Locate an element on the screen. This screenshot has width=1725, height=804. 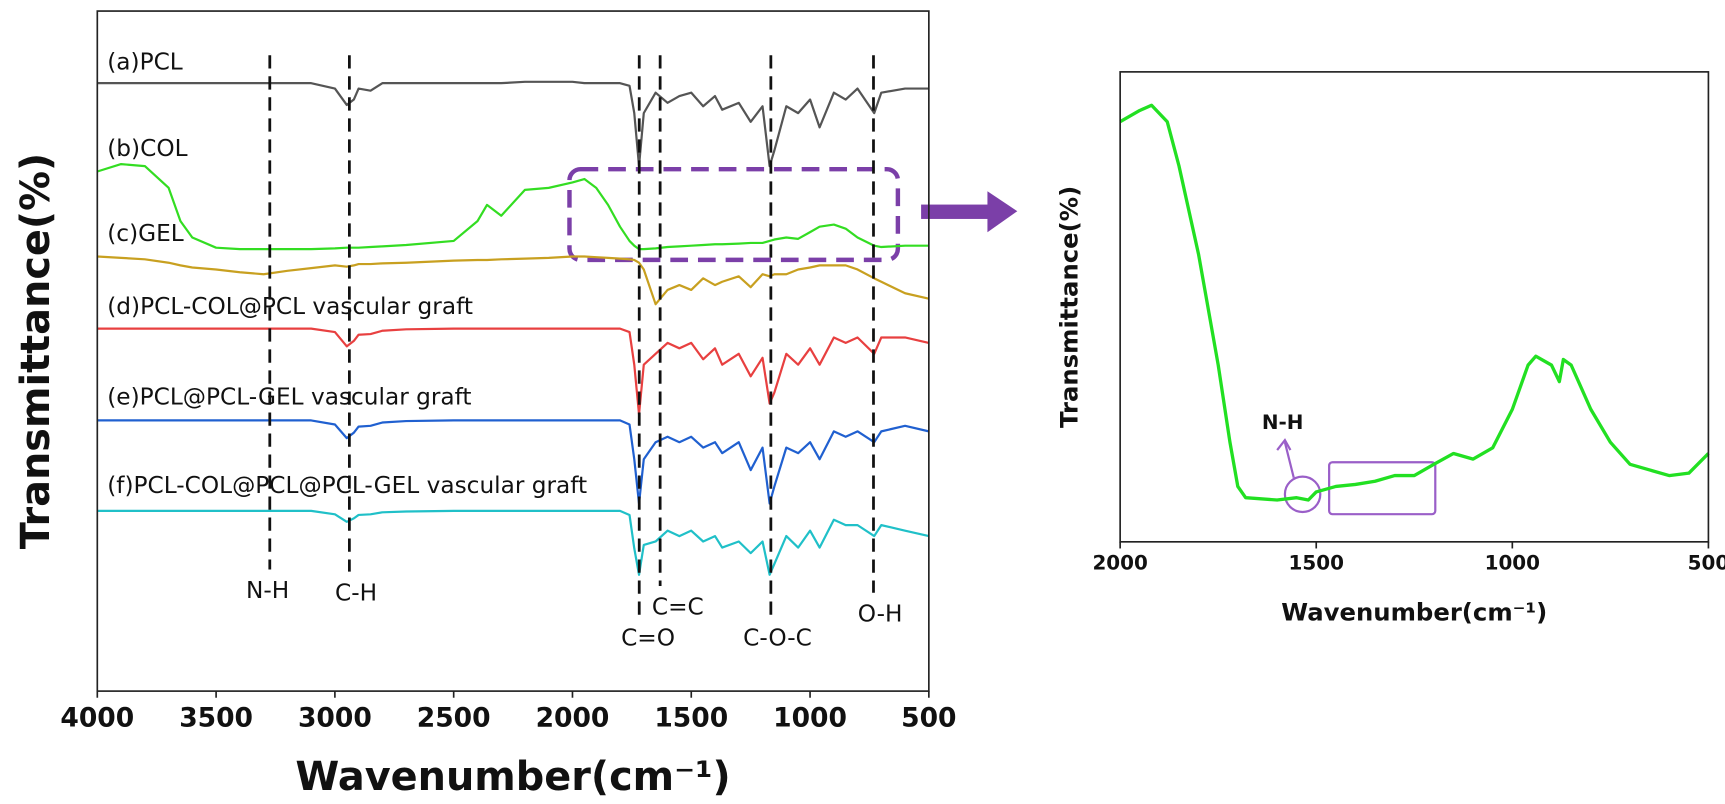
series-label: (b)COL is located at coordinates (147, 148).